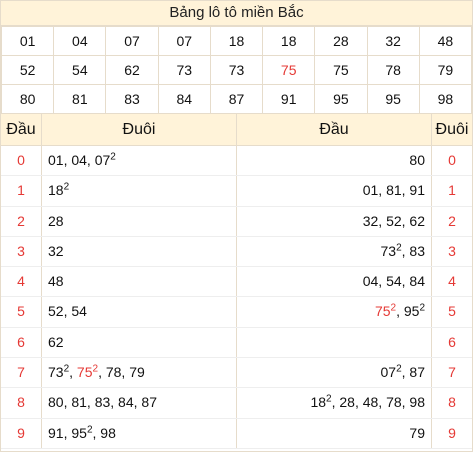 The image size is (473, 452). I want to click on lotto-row: 52 54 62 73 73 75 75 78 79, so click(236, 70).